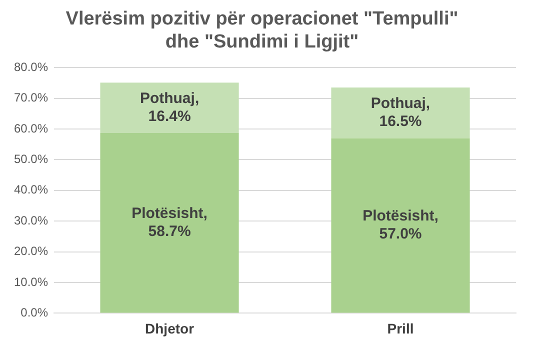 The height and width of the screenshot is (350, 536). I want to click on y-tick-label: 30.0%, so click(31, 220).